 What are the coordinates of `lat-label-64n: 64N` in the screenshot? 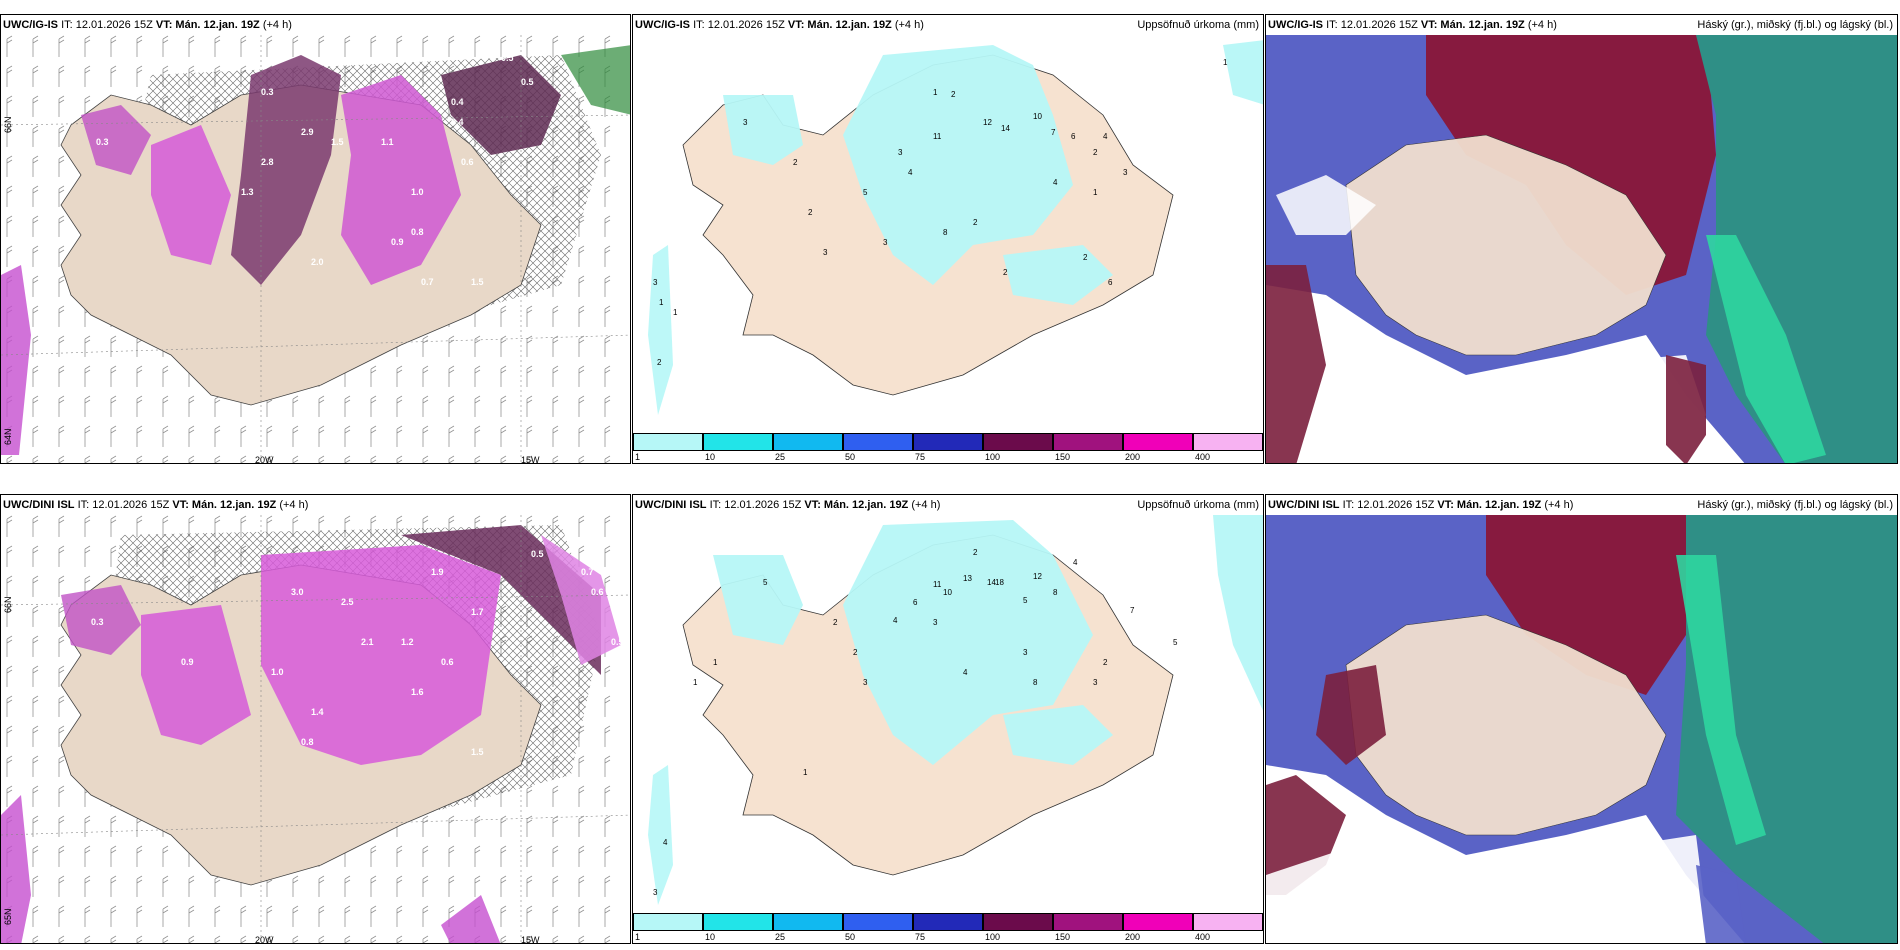 It's located at (8, 436).